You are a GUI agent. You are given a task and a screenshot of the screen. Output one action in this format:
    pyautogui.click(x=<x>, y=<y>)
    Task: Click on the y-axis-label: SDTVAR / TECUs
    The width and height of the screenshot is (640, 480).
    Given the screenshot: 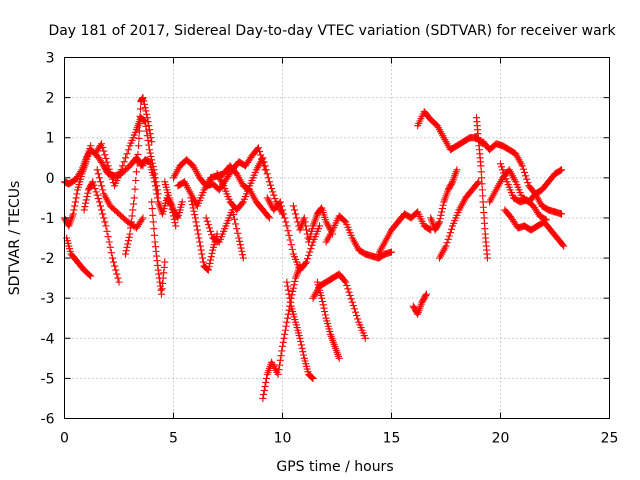 What is the action you would take?
    pyautogui.click(x=15, y=238)
    